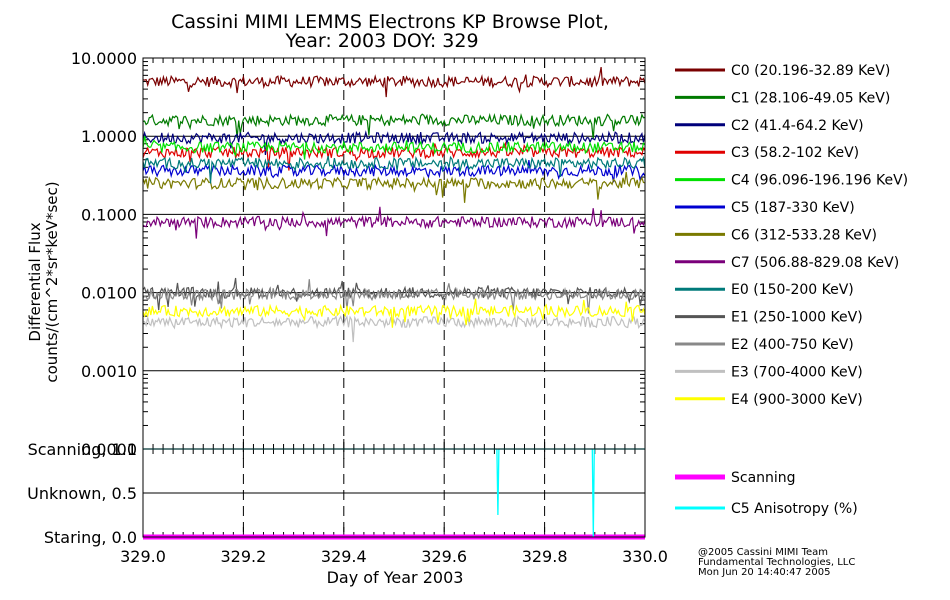 Image resolution: width=950 pixels, height=600 pixels. Describe the element at coordinates (819, 181) in the screenshot. I see `legend-label: C4 (96.096-196.196 KeV)` at that location.